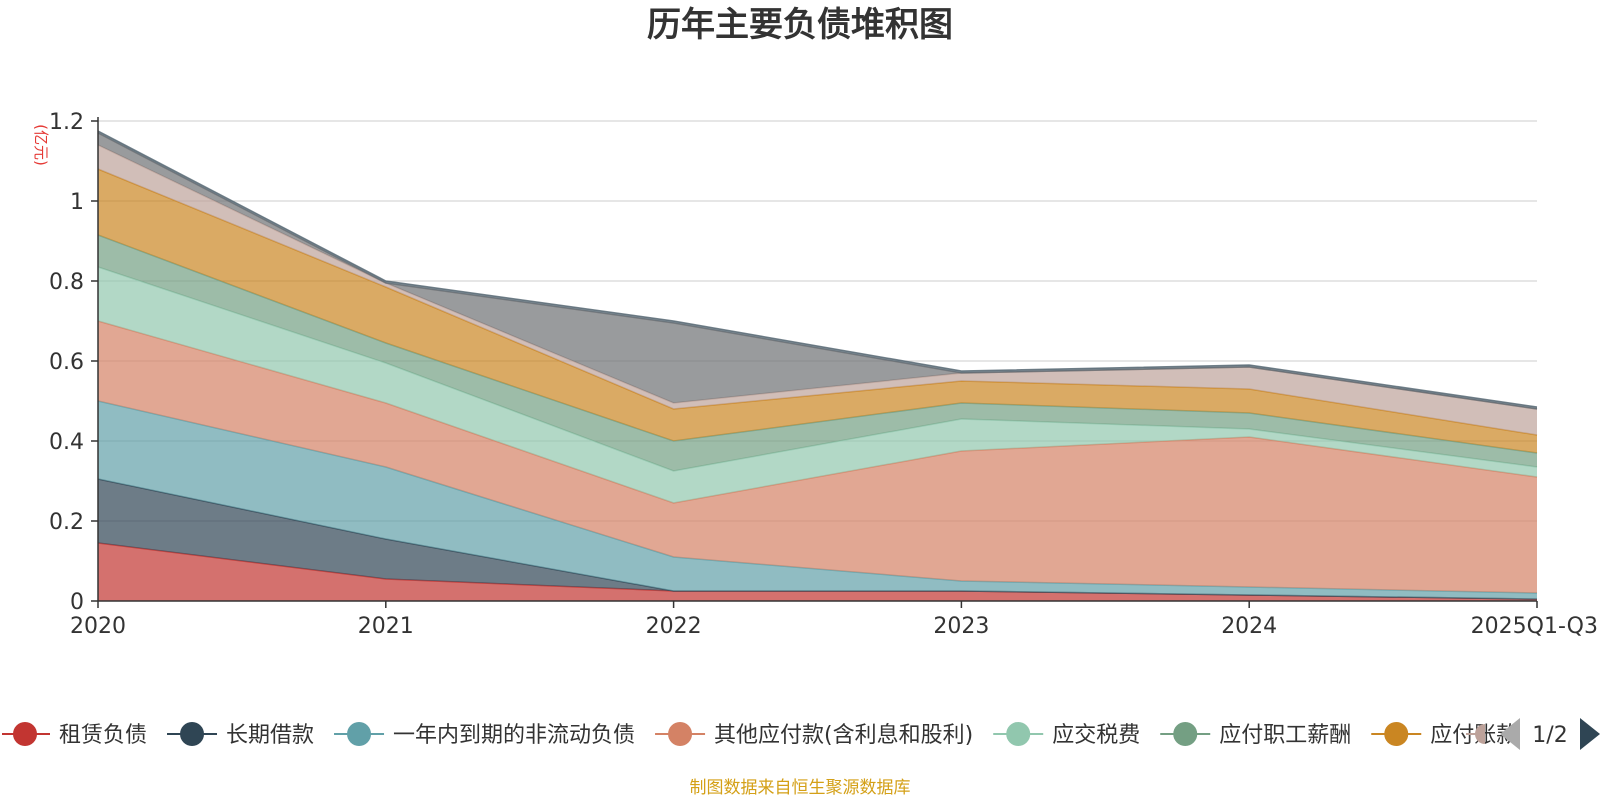 Image resolution: width=1600 pixels, height=800 pixels. I want to click on y-tick-label: 1.2, so click(66, 122).